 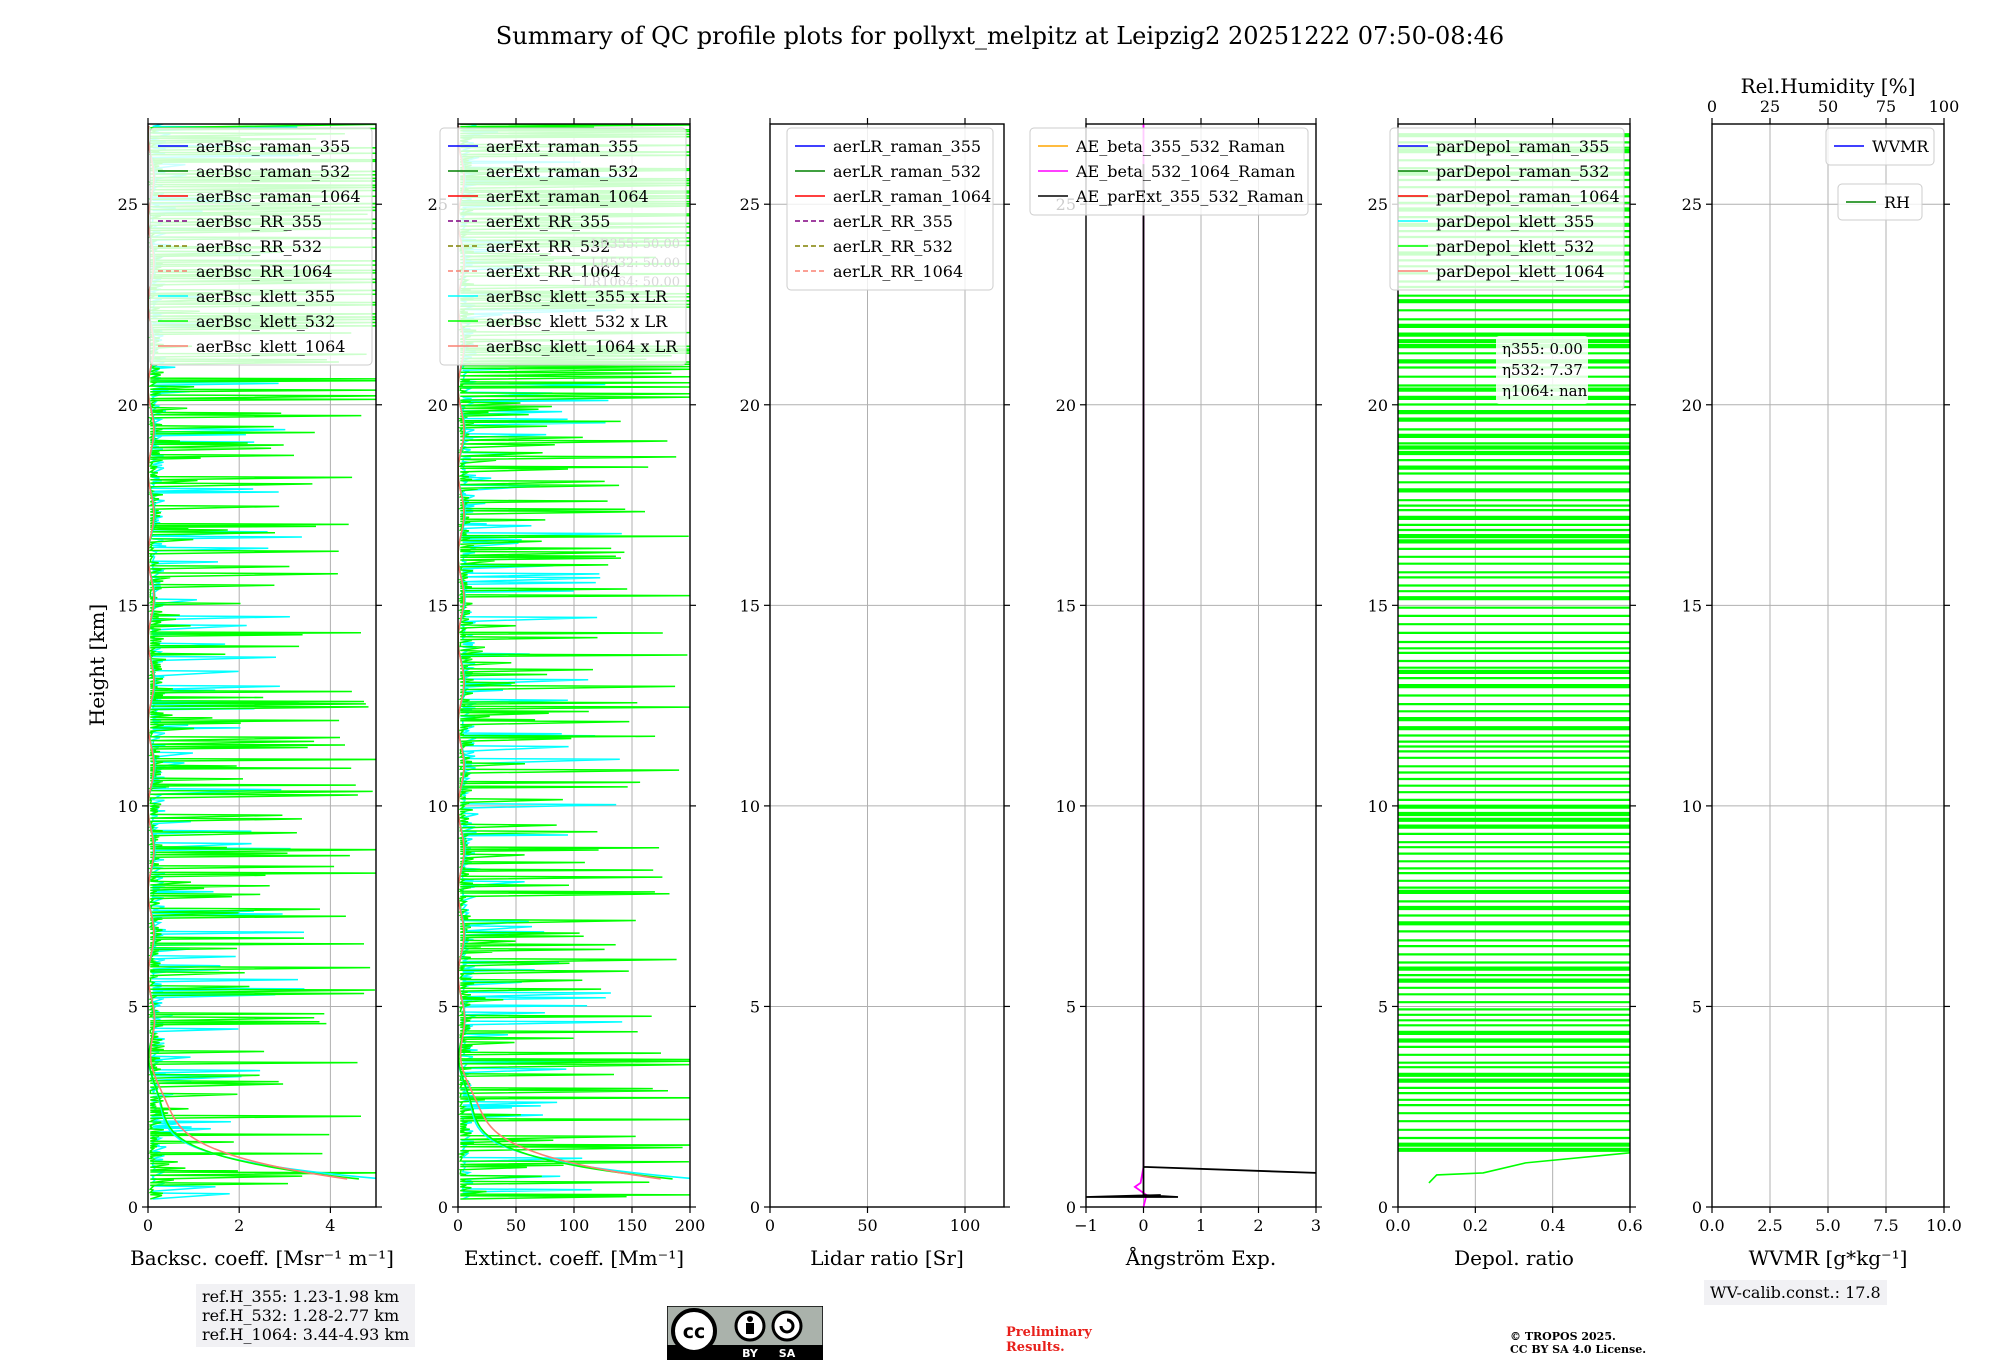 I want to click on x-axis-label: Ångström Exp., so click(x=1200, y=1257).